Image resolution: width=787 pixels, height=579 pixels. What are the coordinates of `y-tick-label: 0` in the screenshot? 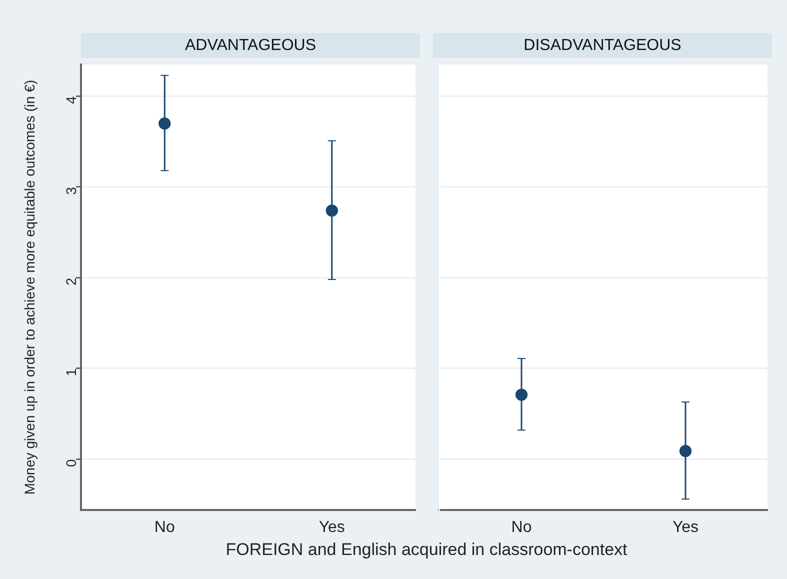 It's located at (70, 462).